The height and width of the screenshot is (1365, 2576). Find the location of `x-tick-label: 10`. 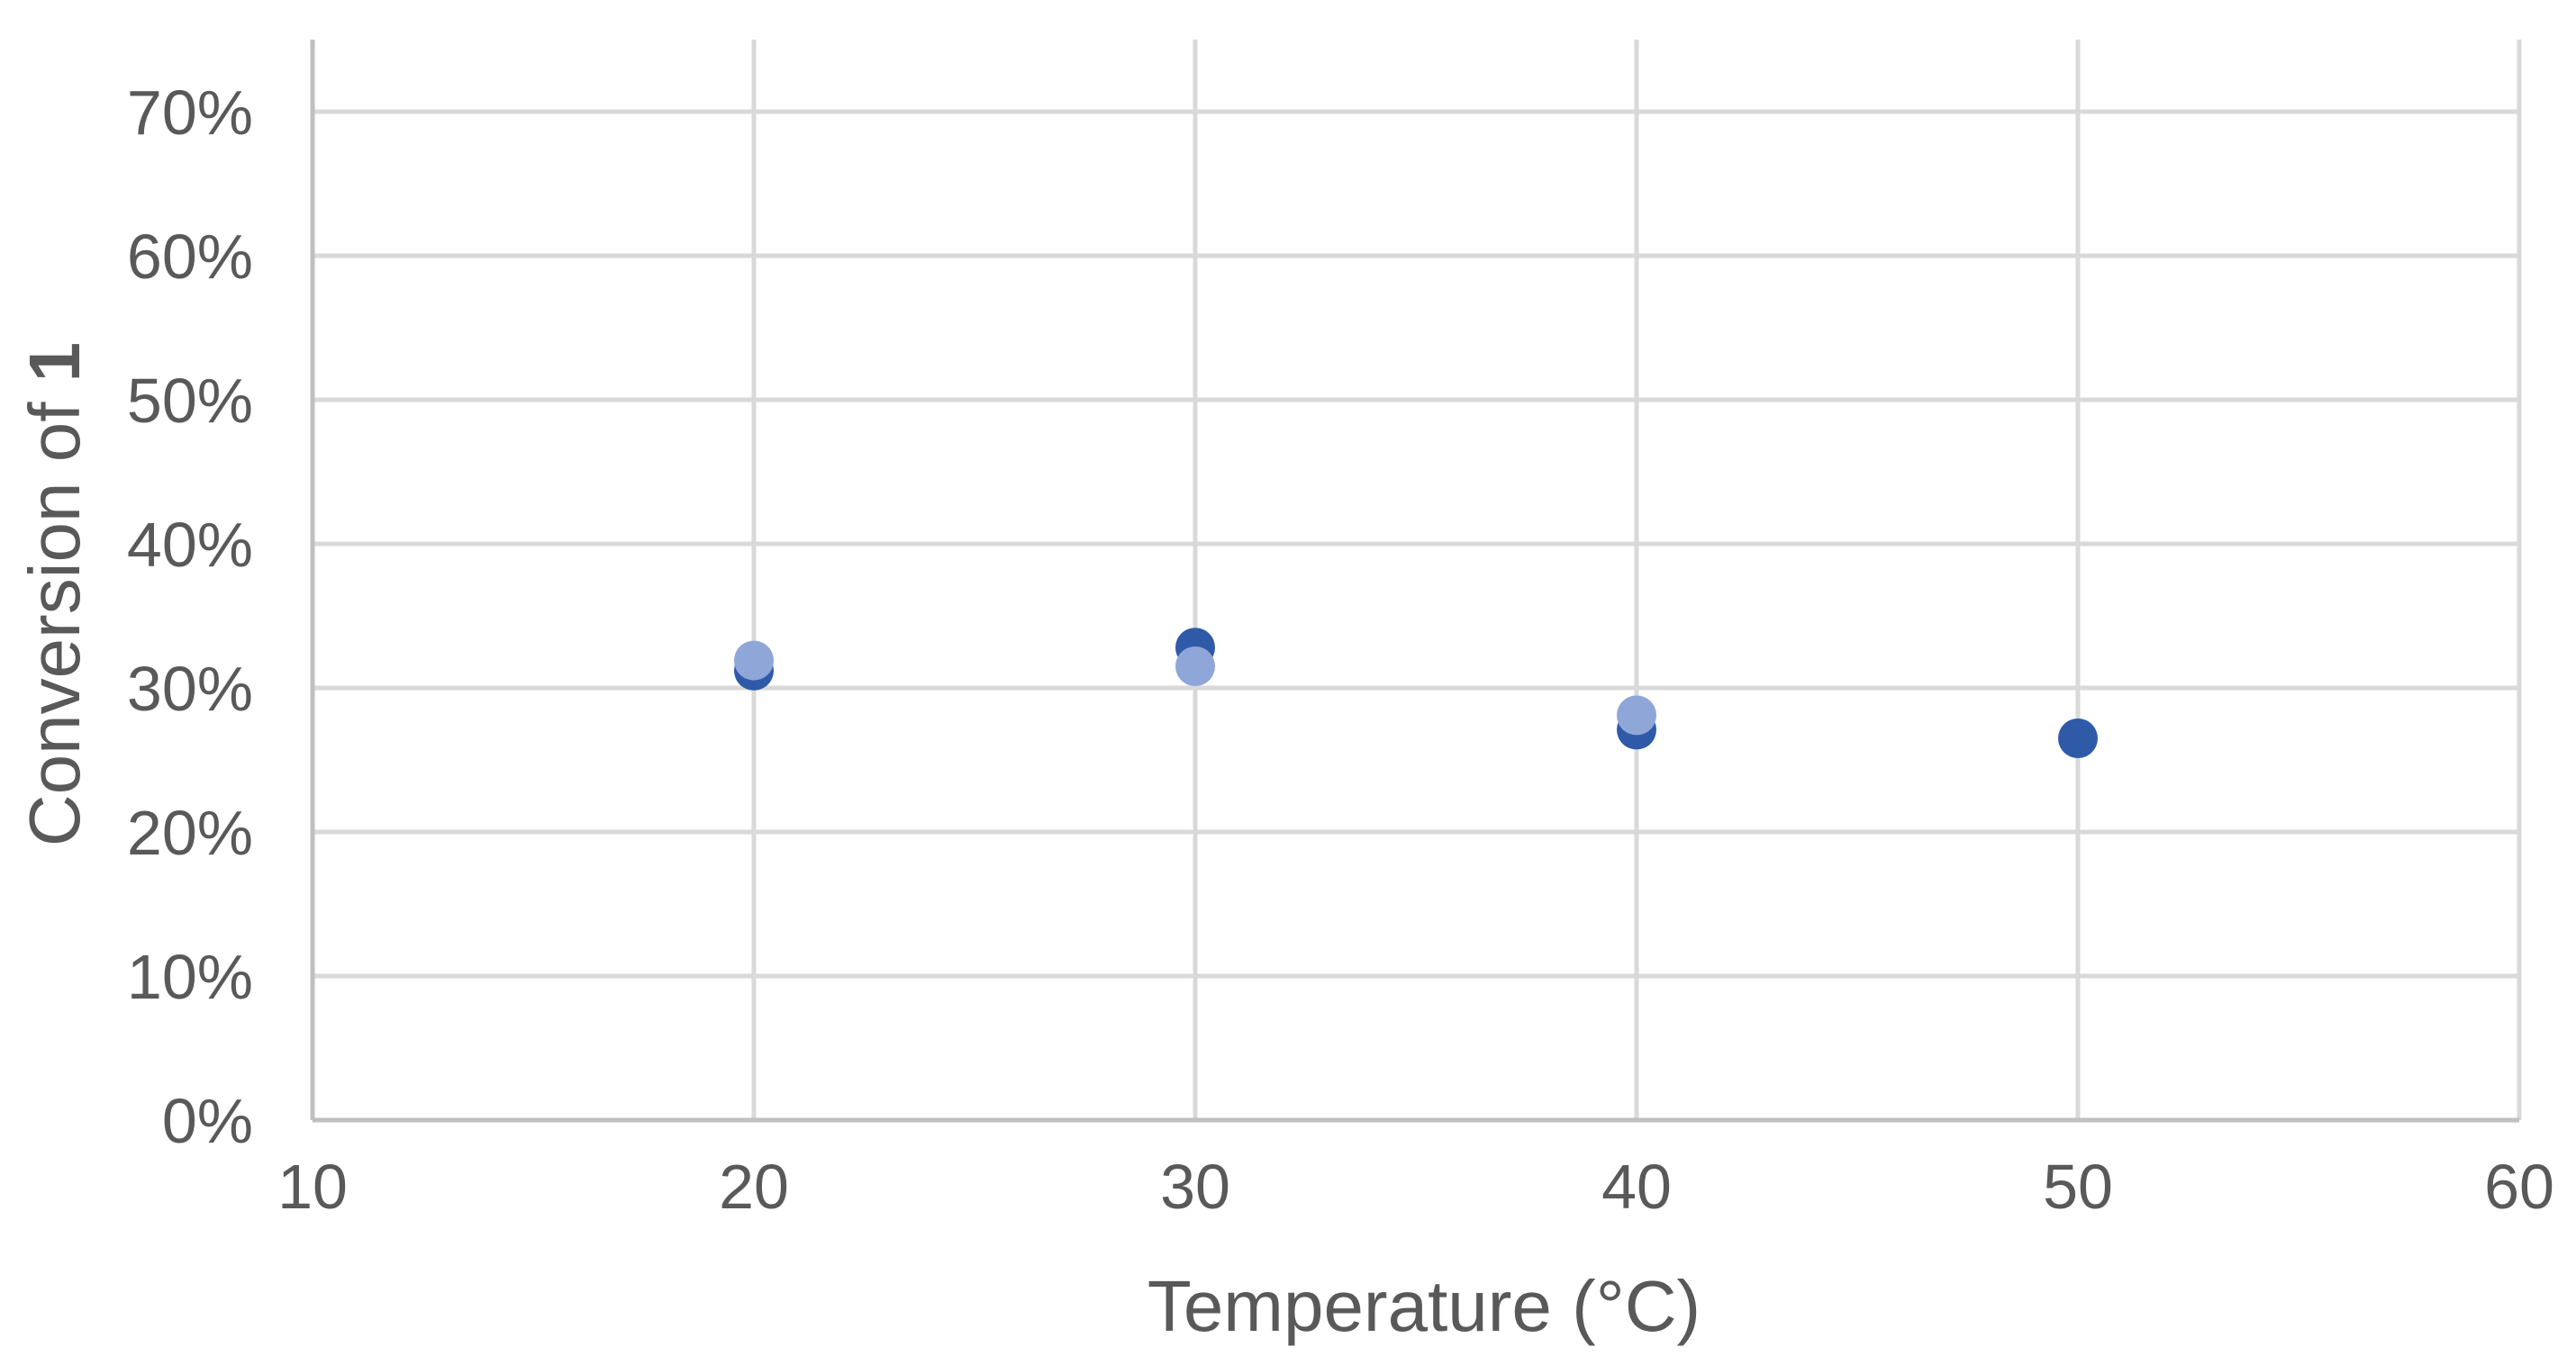

x-tick-label: 10 is located at coordinates (312, 1187).